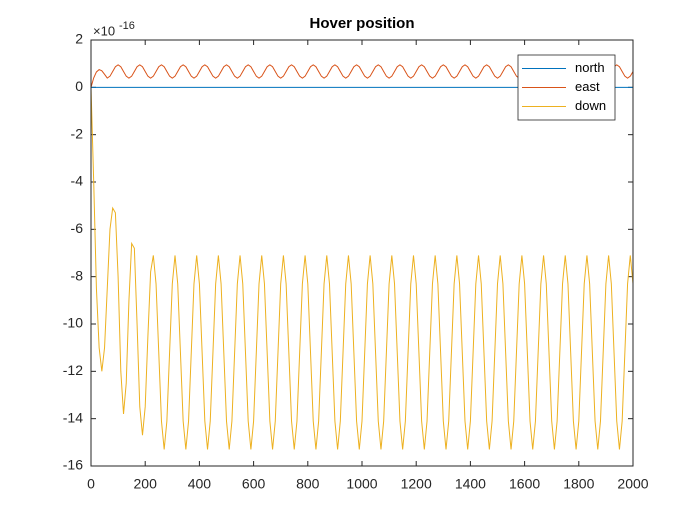  What do you see at coordinates (587, 86) in the screenshot?
I see `legend-label: east` at bounding box center [587, 86].